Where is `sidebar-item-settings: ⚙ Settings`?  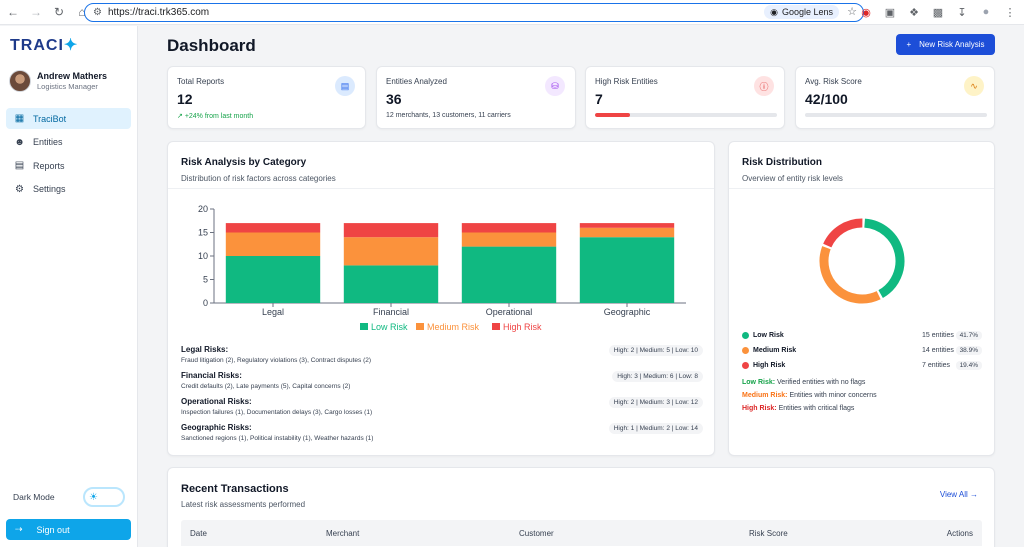
sidebar-item-settings: ⚙ Settings is located at coordinates (68, 189).